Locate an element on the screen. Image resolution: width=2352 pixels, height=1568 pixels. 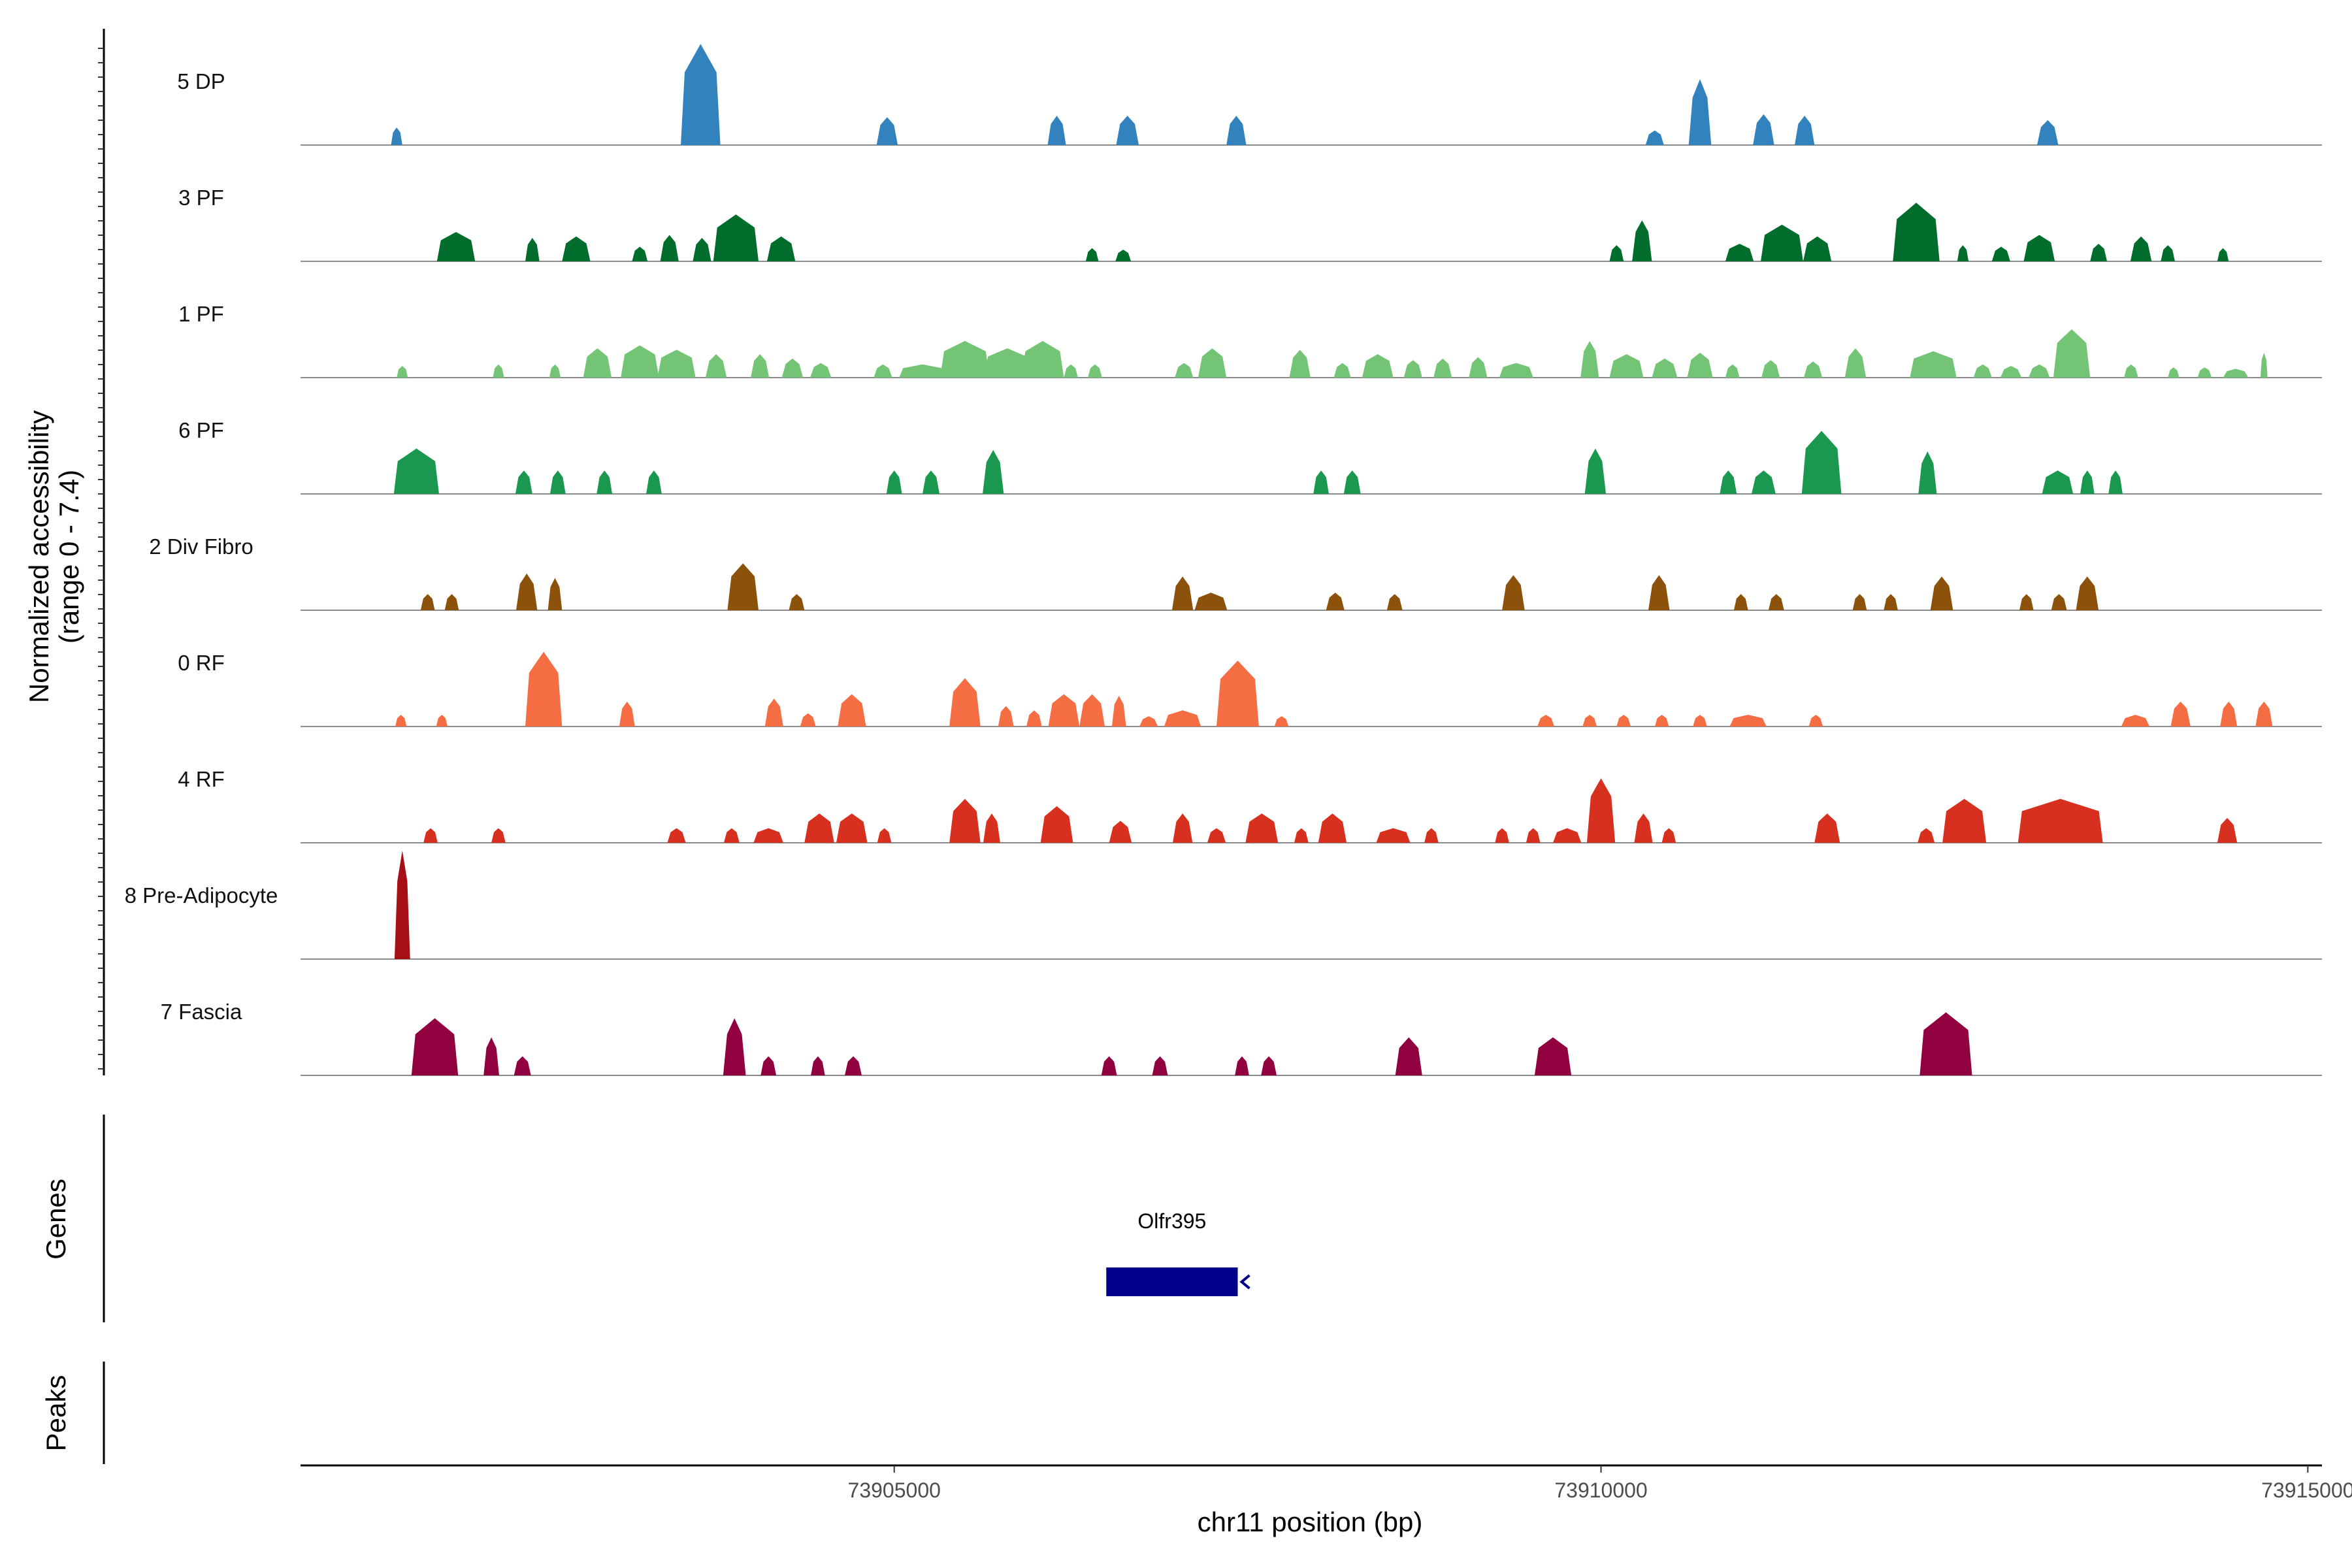
x-axis-title: chr11 position (bp) is located at coordinates (1310, 1522).